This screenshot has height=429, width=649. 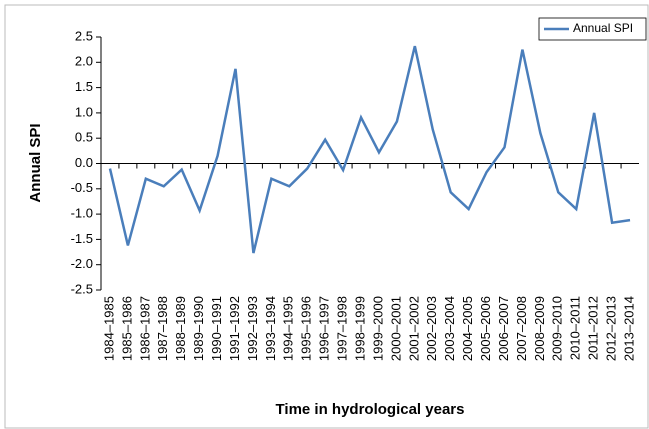 What do you see at coordinates (82, 187) in the screenshot?
I see `y-tick-label: -0.5` at bounding box center [82, 187].